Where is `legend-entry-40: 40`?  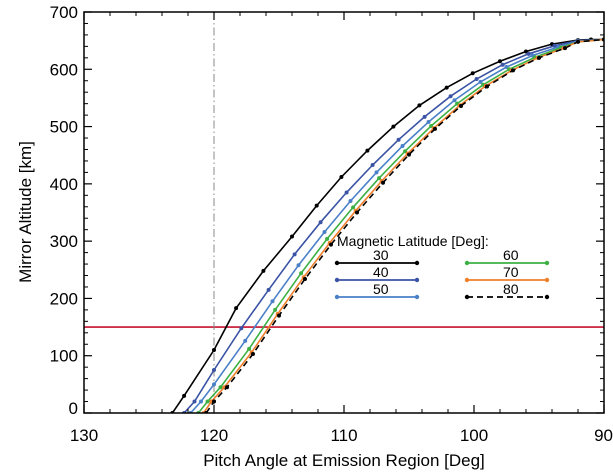
legend-entry-40: 40 is located at coordinates (377, 273).